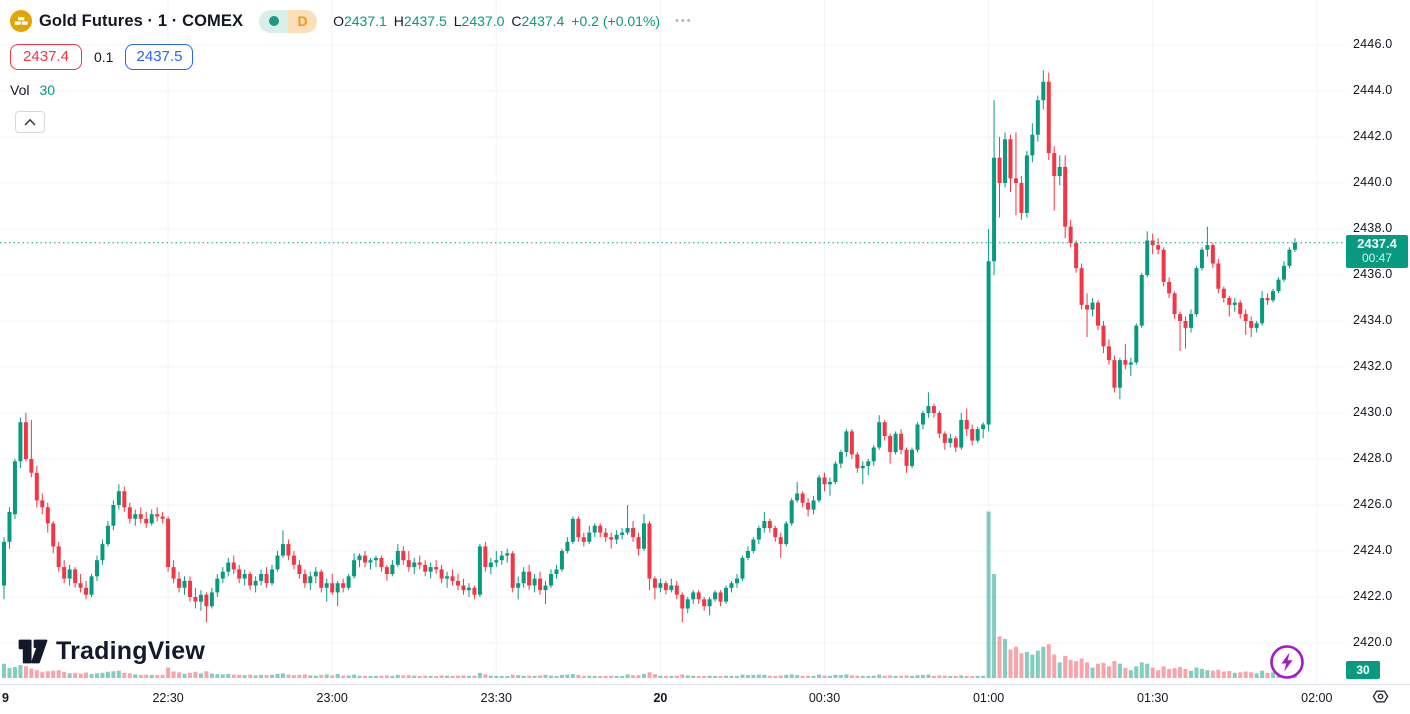  I want to click on time-tick-label: 02:00, so click(1317, 698).